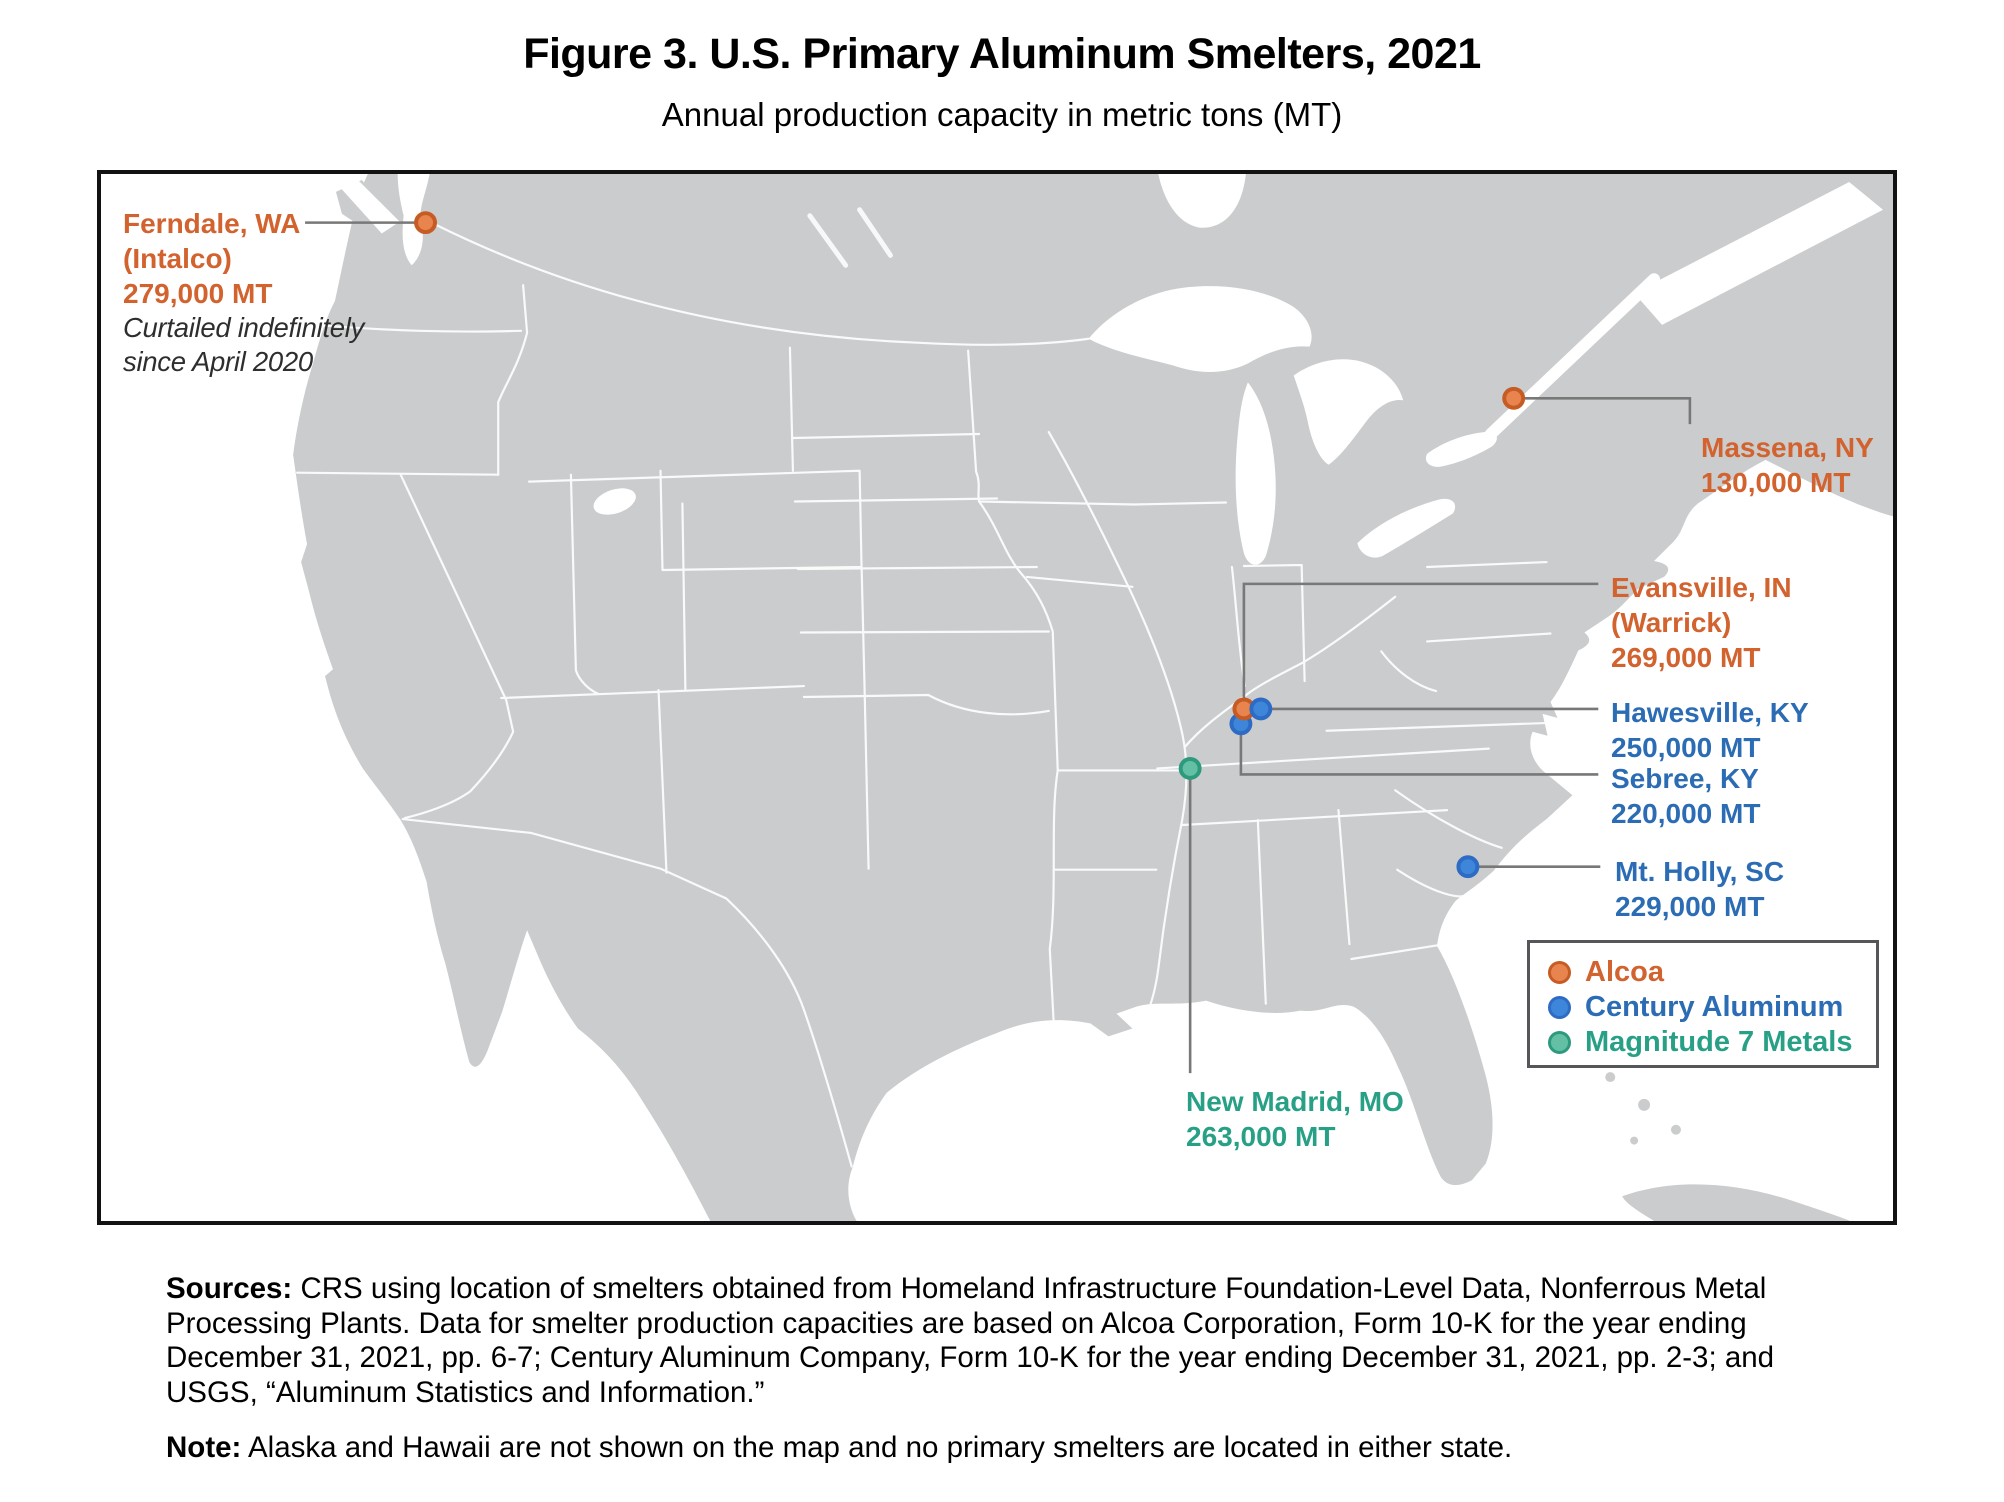 The width and height of the screenshot is (2004, 1502). I want to click on smelter-label-massena: Massena, NY 130,000 MT, so click(1787, 465).